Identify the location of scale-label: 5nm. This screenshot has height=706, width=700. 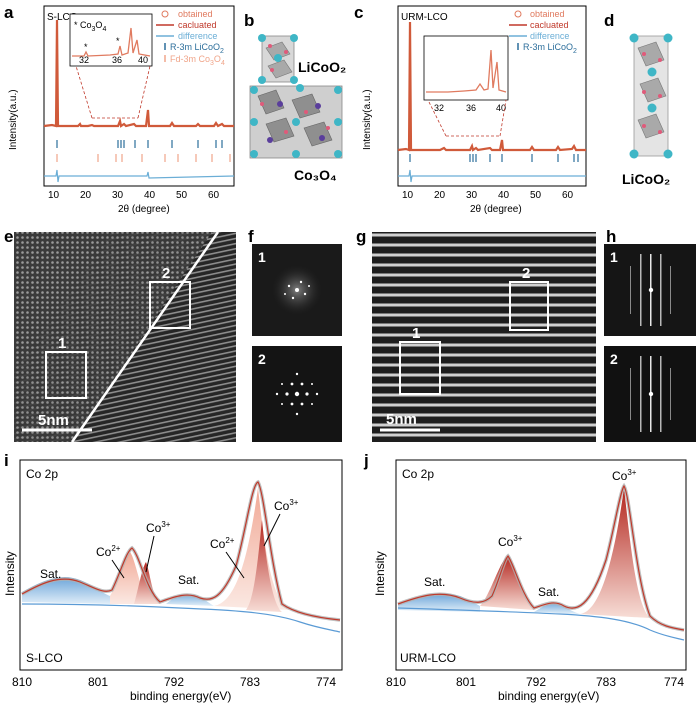
(53, 420).